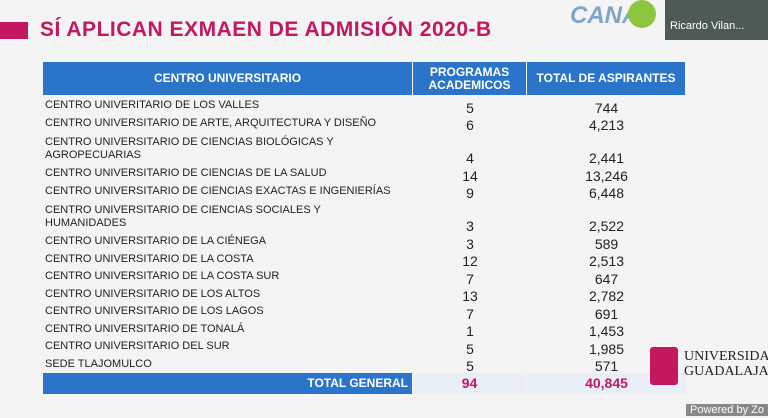  What do you see at coordinates (606, 193) in the screenshot?
I see `applicants: 6,448` at bounding box center [606, 193].